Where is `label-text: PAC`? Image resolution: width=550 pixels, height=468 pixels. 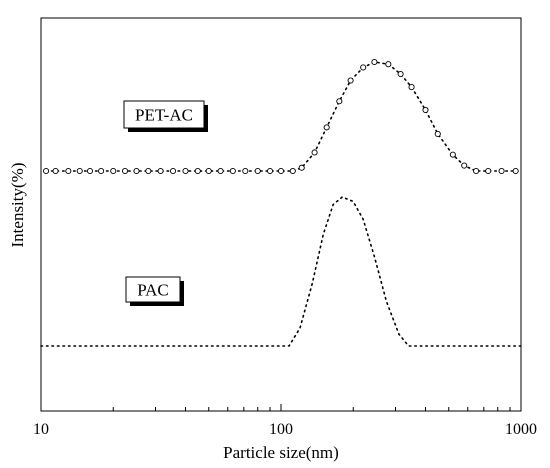
label-text: PAC is located at coordinates (153, 290).